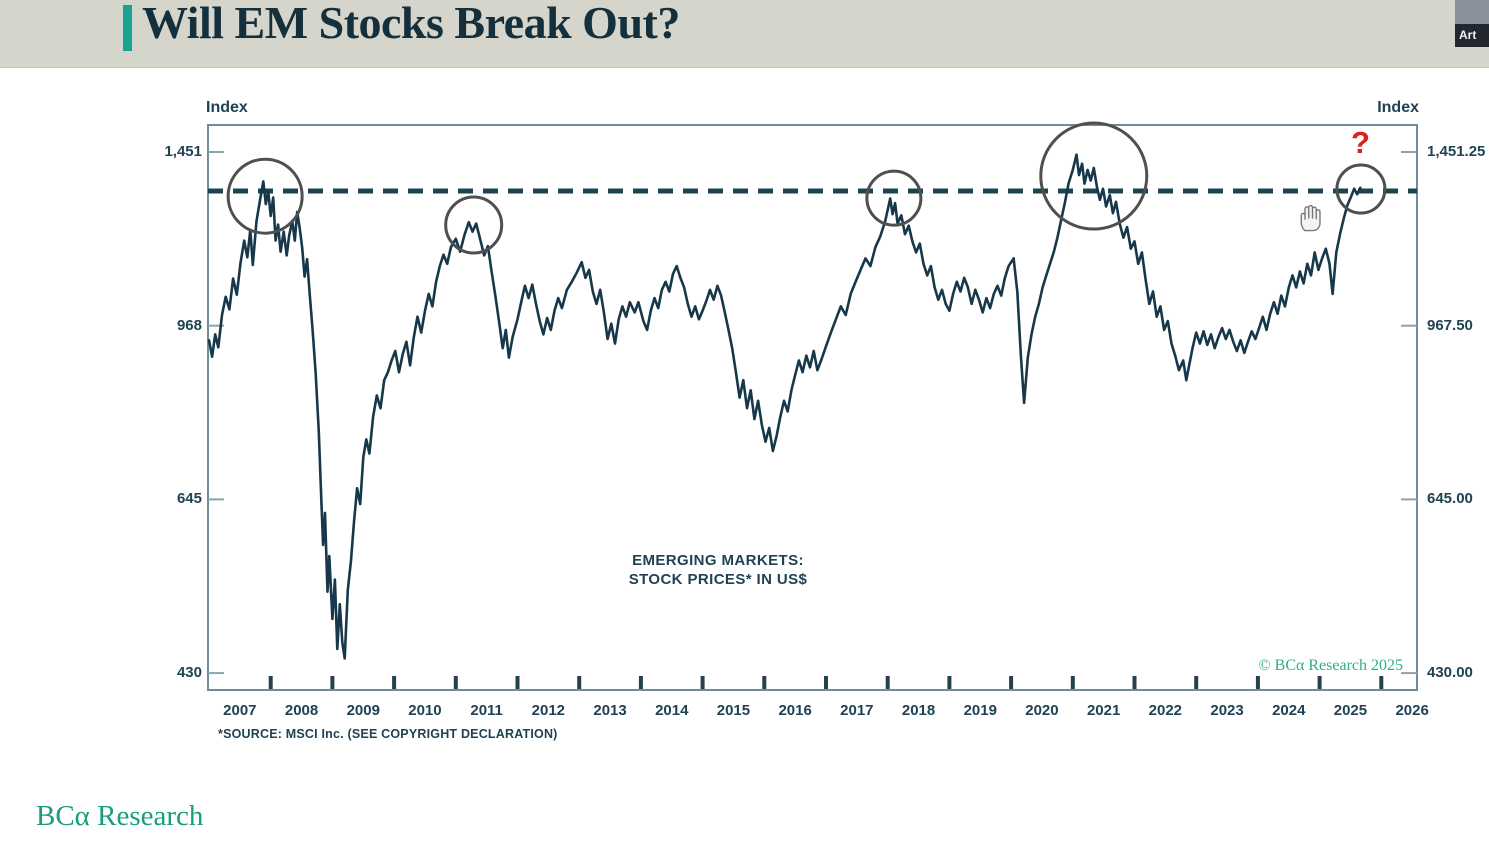  I want to click on x-axis-year-label: 2017, so click(857, 710).